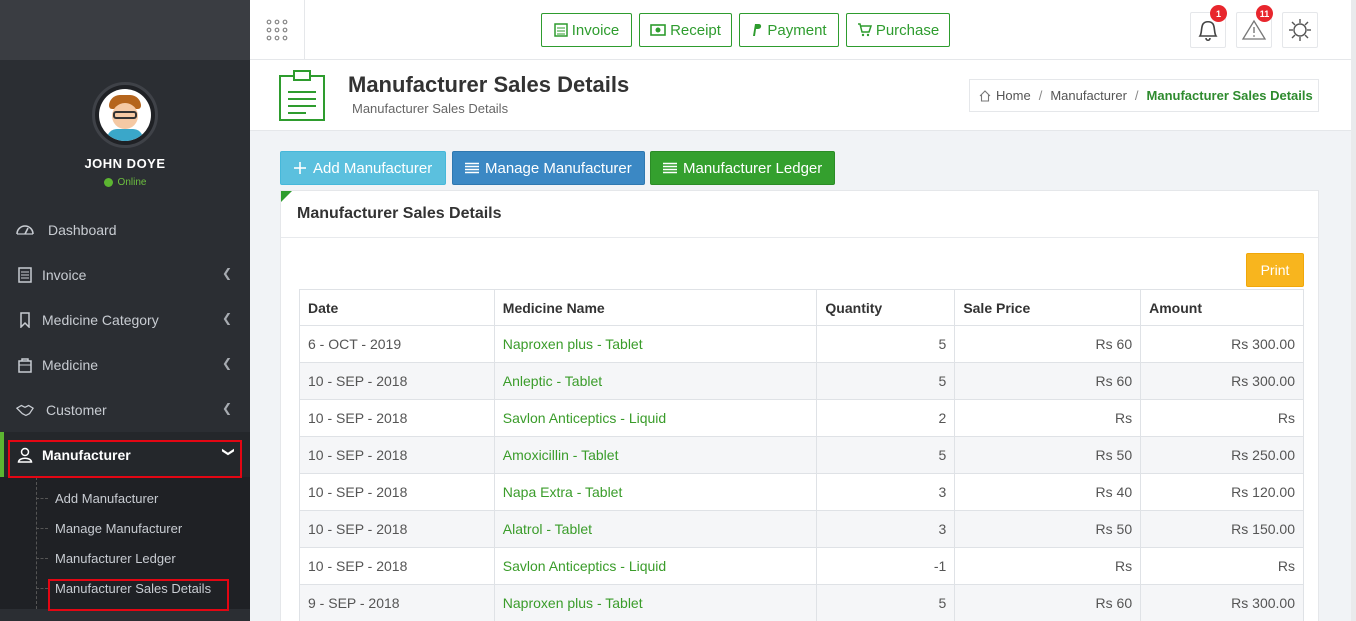 The width and height of the screenshot is (1356, 621). Describe the element at coordinates (277, 30) in the screenshot. I see `apps-grid-button` at that location.